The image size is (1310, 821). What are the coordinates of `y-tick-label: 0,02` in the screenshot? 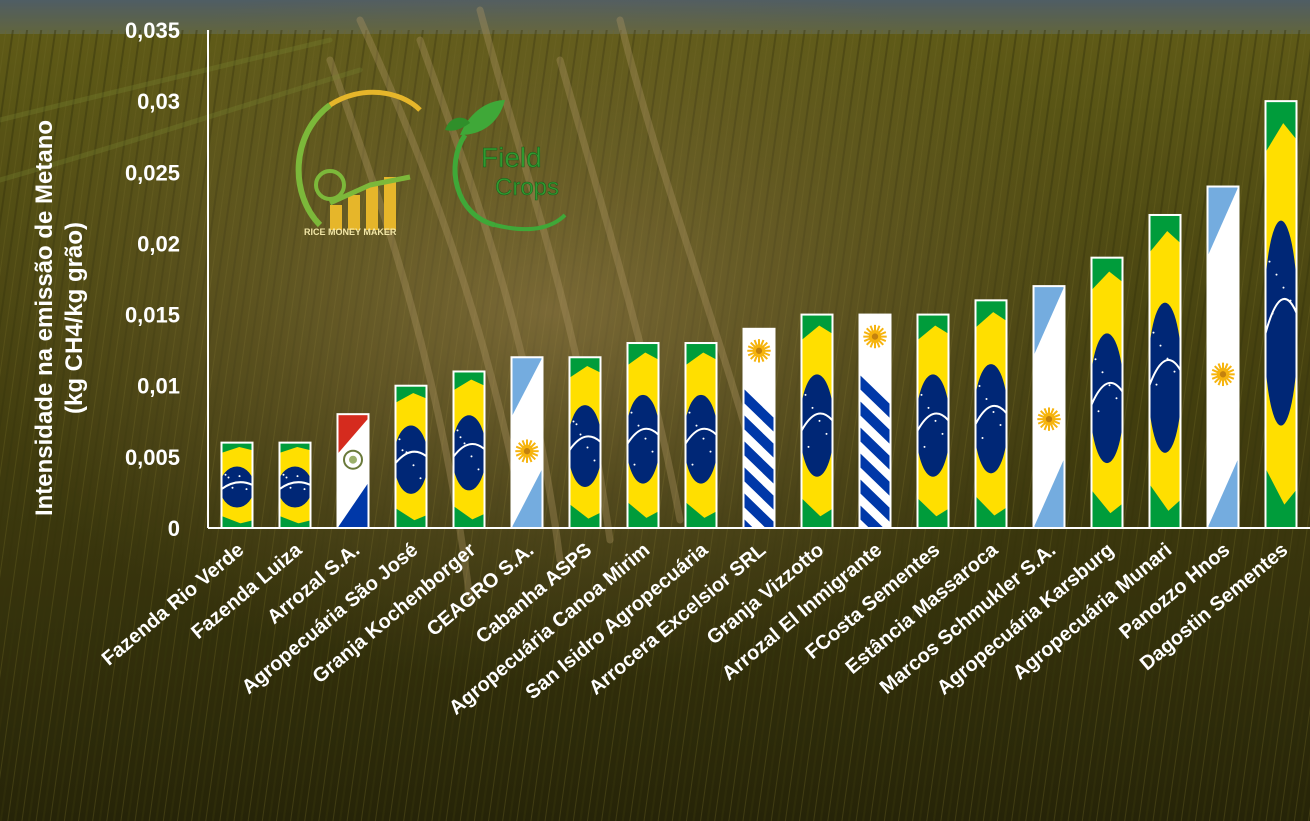 It's located at (158, 243).